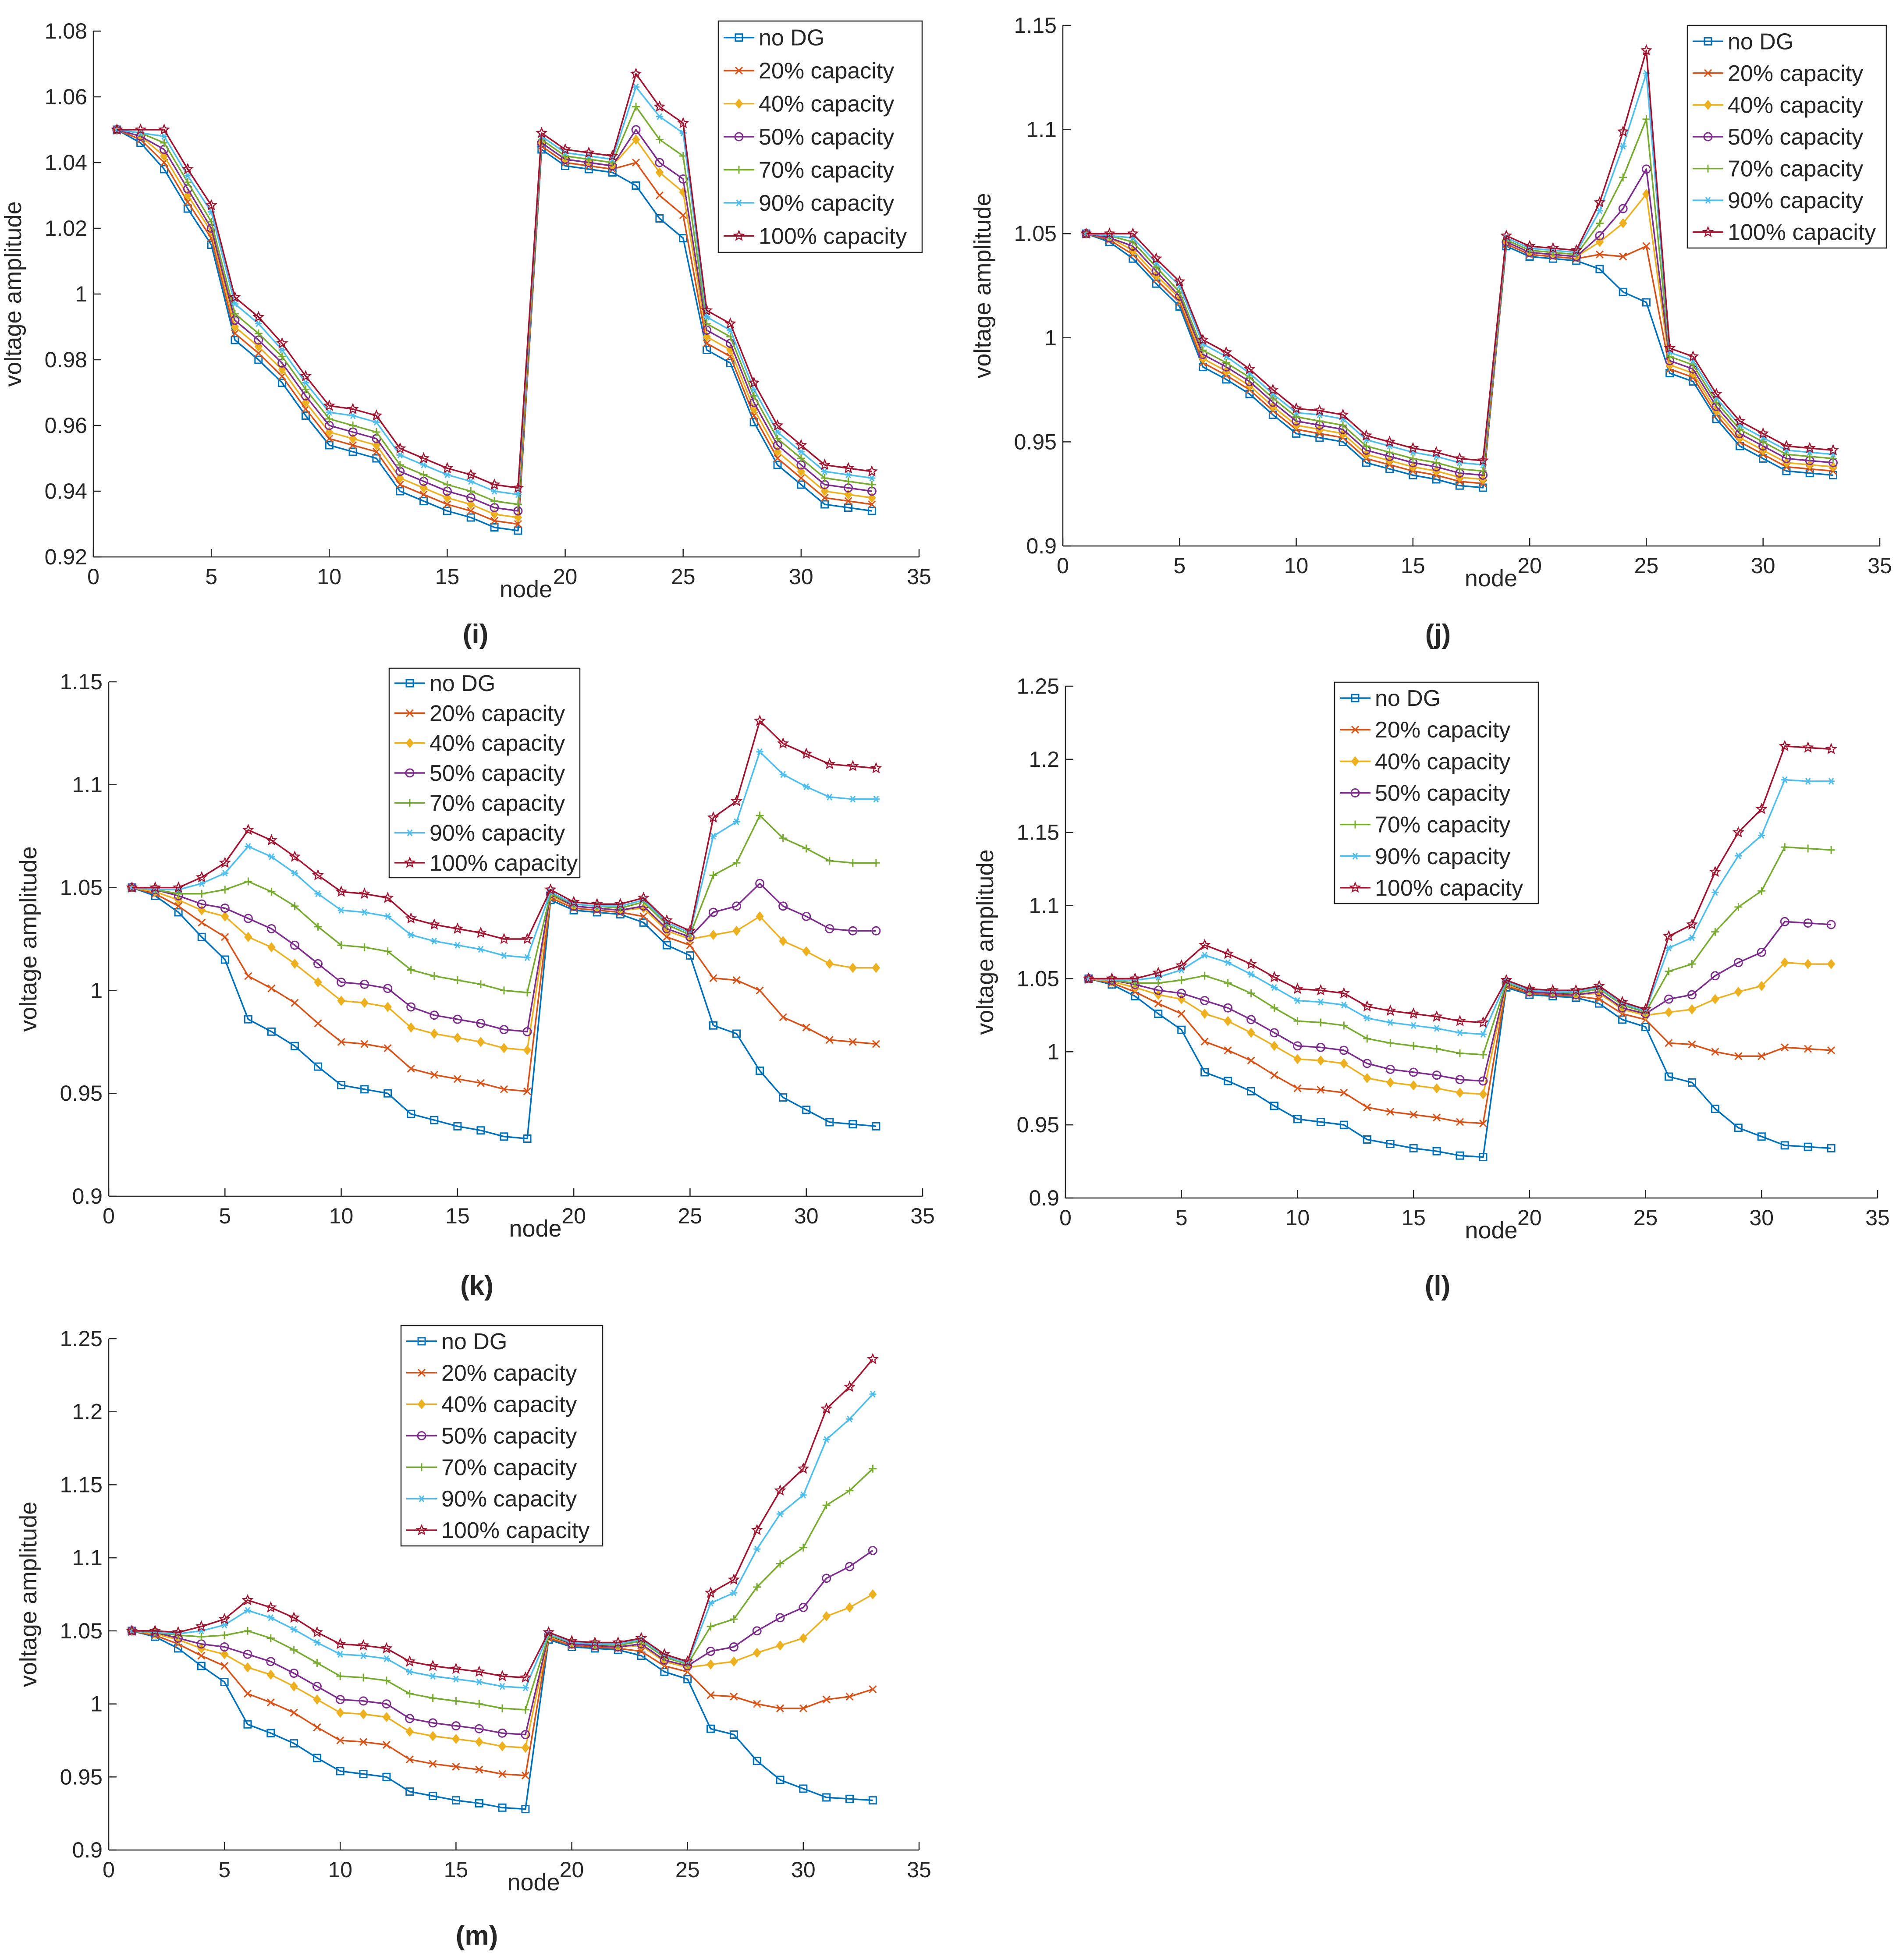 This screenshot has width=1903, height=1960. Describe the element at coordinates (535, 1229) in the screenshot. I see `x-axis-label: node` at that location.